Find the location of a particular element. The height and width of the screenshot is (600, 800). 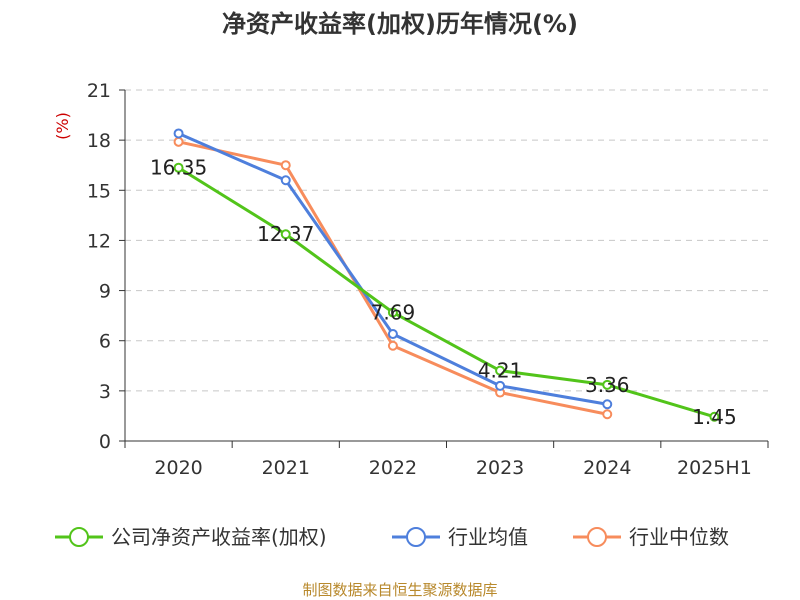

source-note: 制图数据来自恒生聚源数据库 is located at coordinates (399, 590).